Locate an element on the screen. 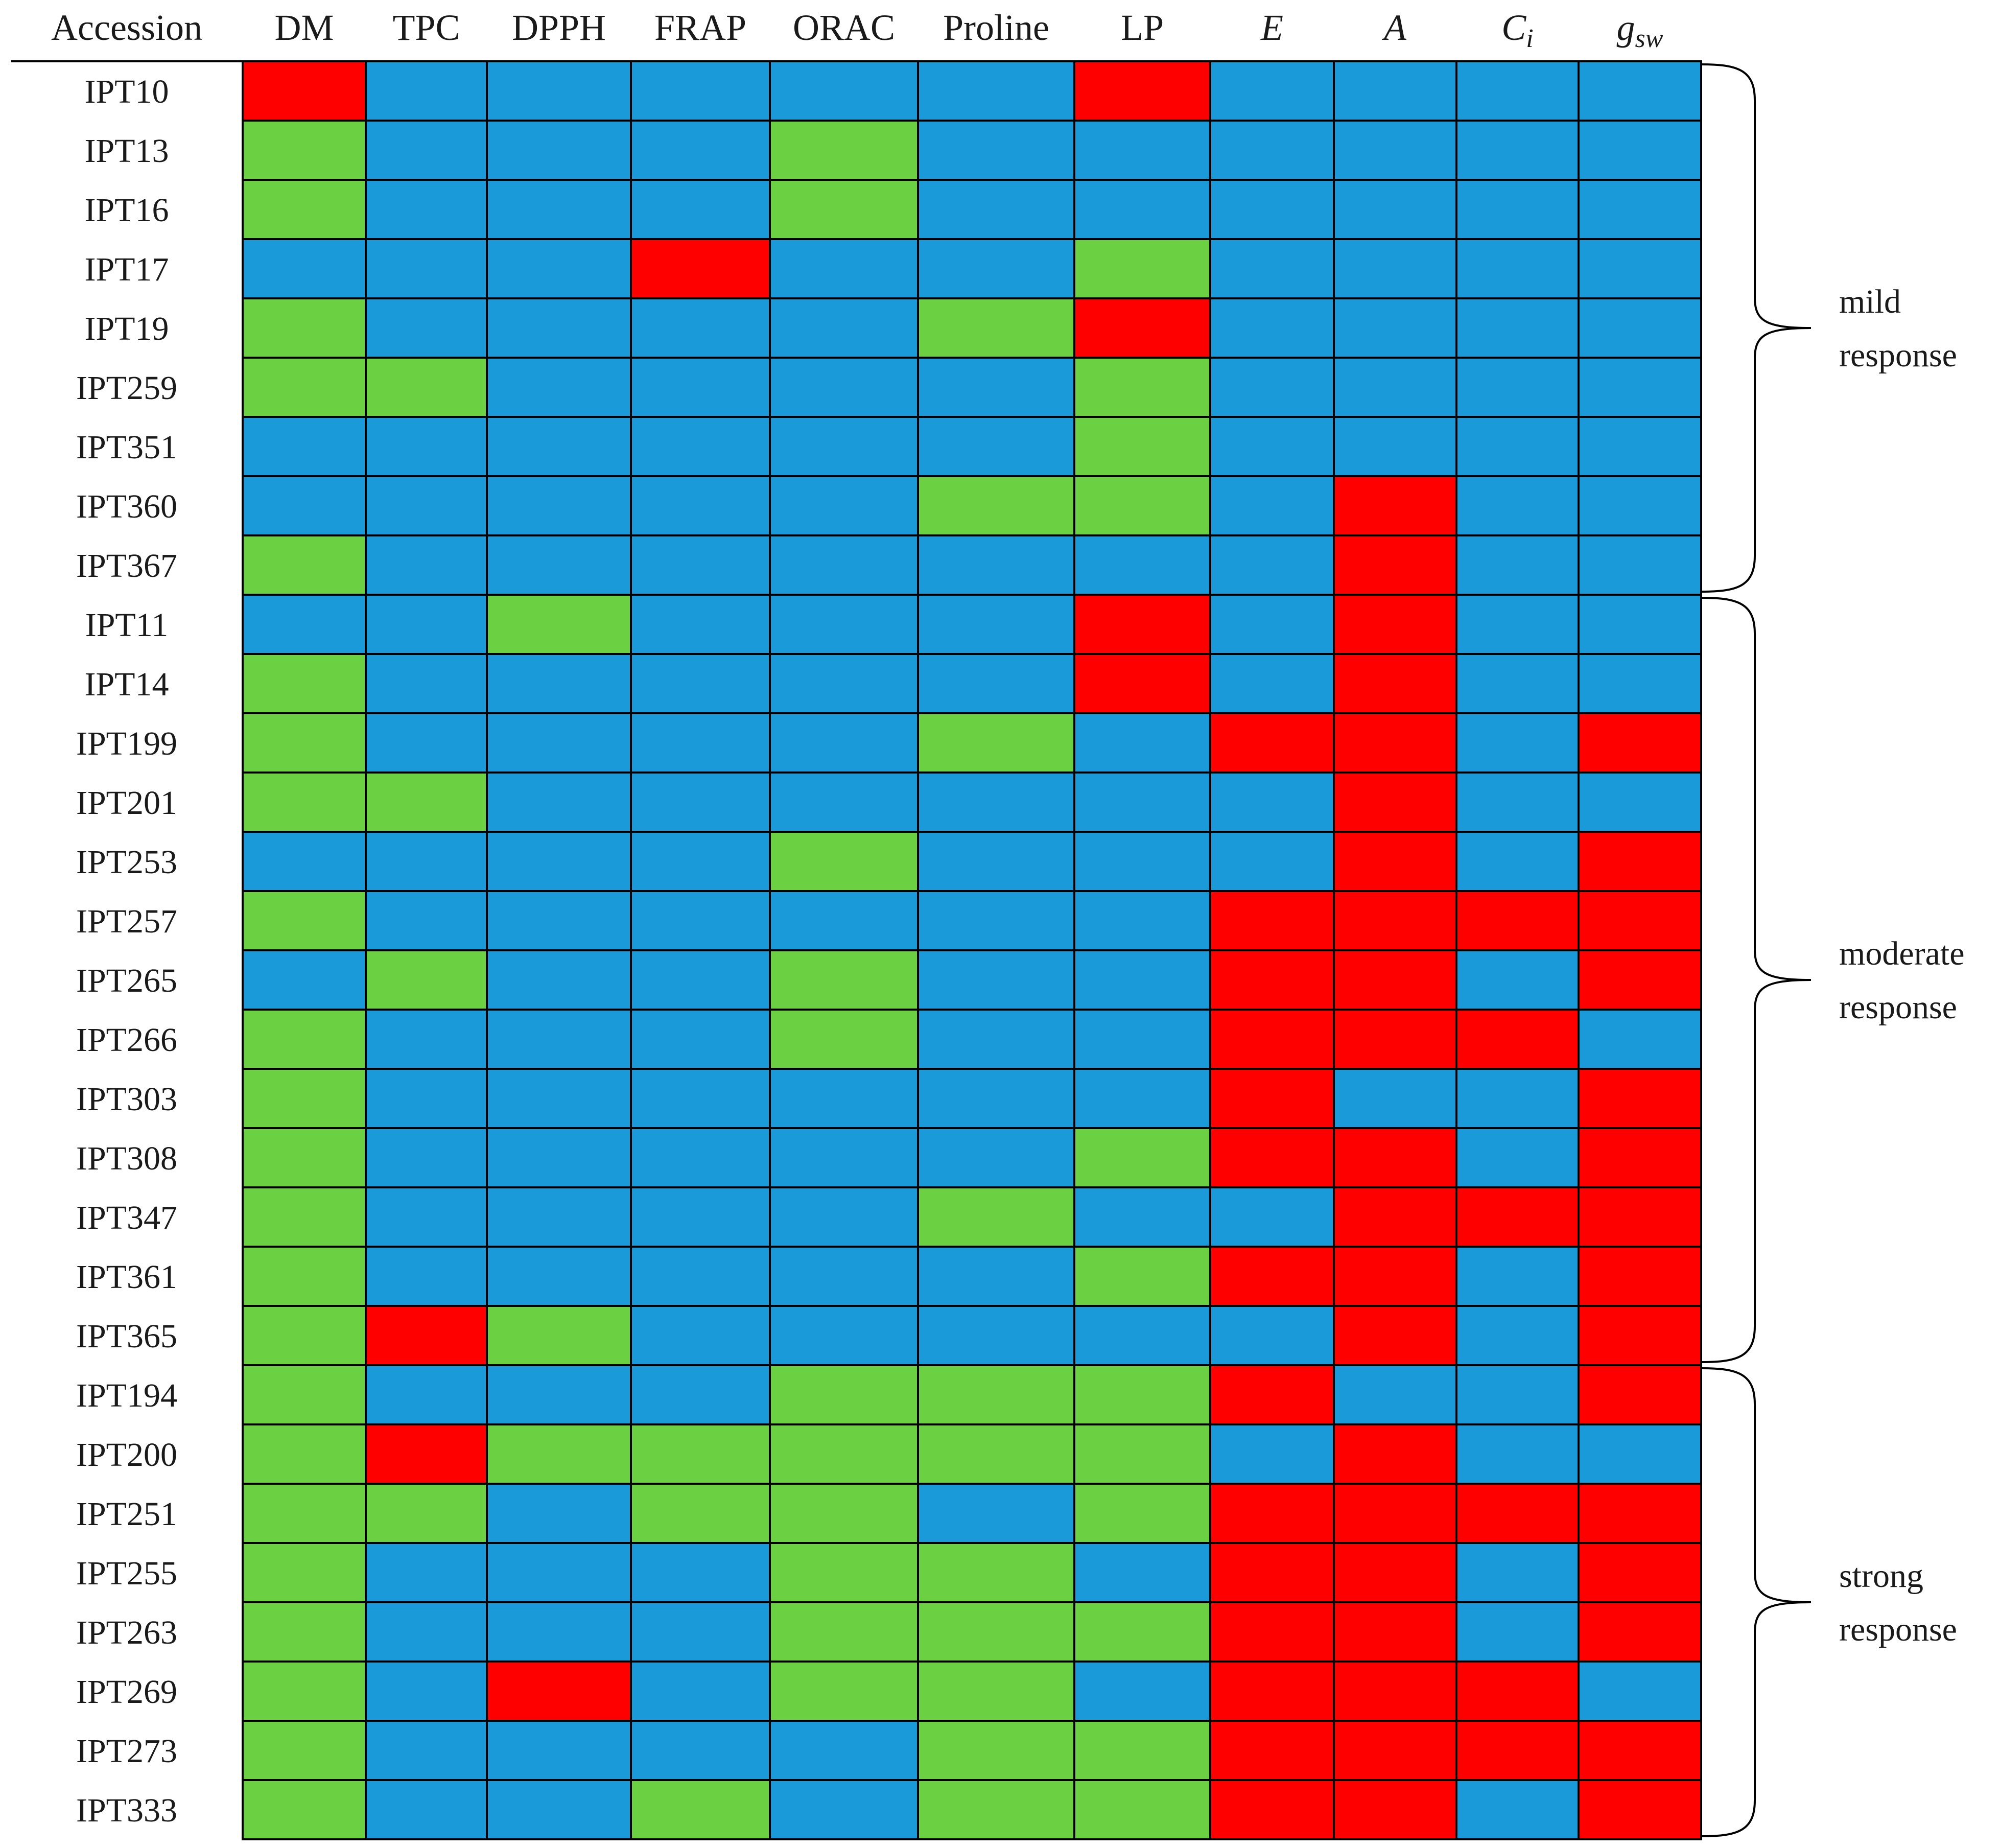 This screenshot has width=2000, height=1848. group-brace is located at coordinates (1756, 980).